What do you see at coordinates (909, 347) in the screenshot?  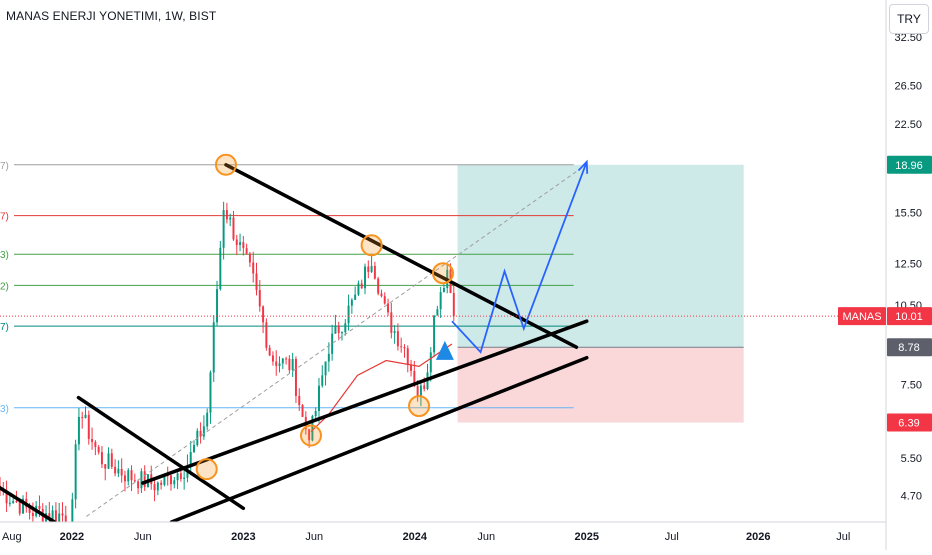 I see `price-badge` at bounding box center [909, 347].